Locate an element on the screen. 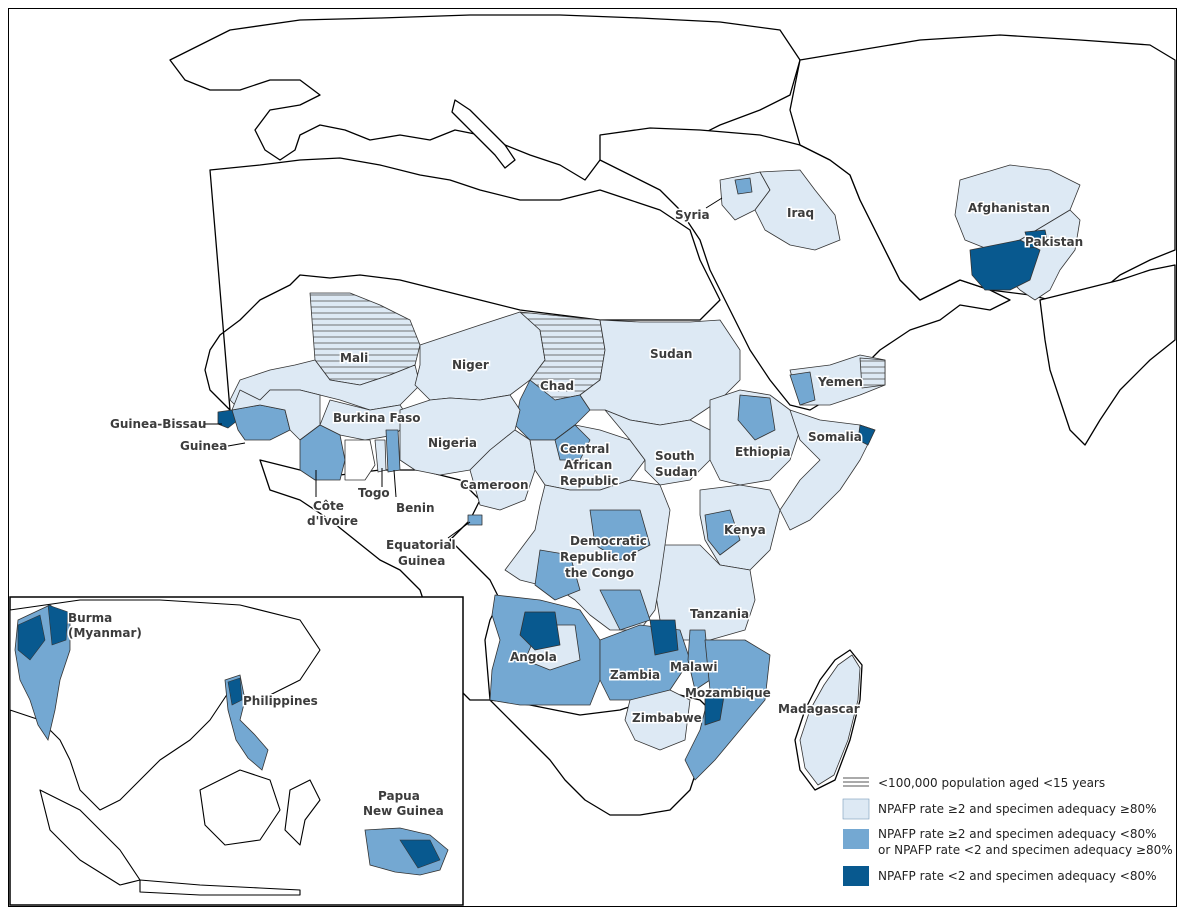  label-south-sudan-1: South is located at coordinates (675, 456).